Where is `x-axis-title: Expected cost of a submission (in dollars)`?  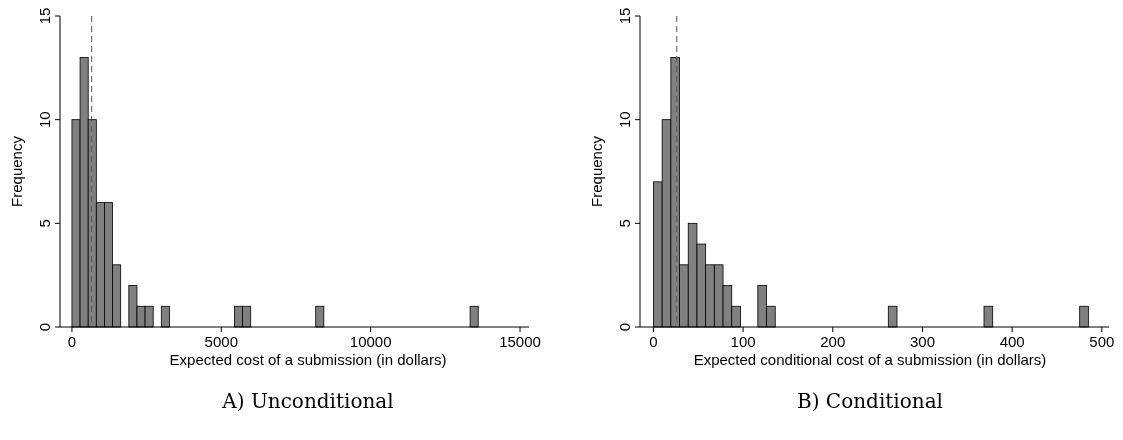
x-axis-title: Expected cost of a submission (in dollars) is located at coordinates (308, 359).